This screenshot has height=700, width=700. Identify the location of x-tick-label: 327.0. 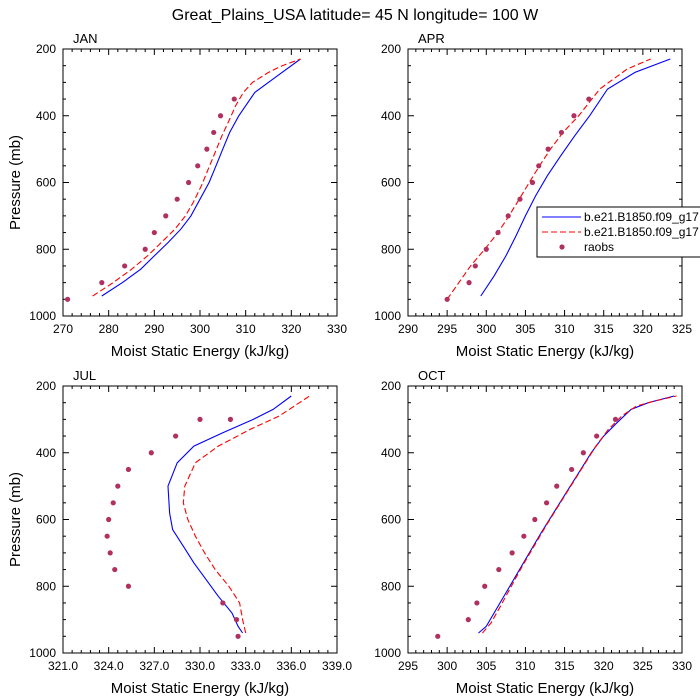
(154, 666).